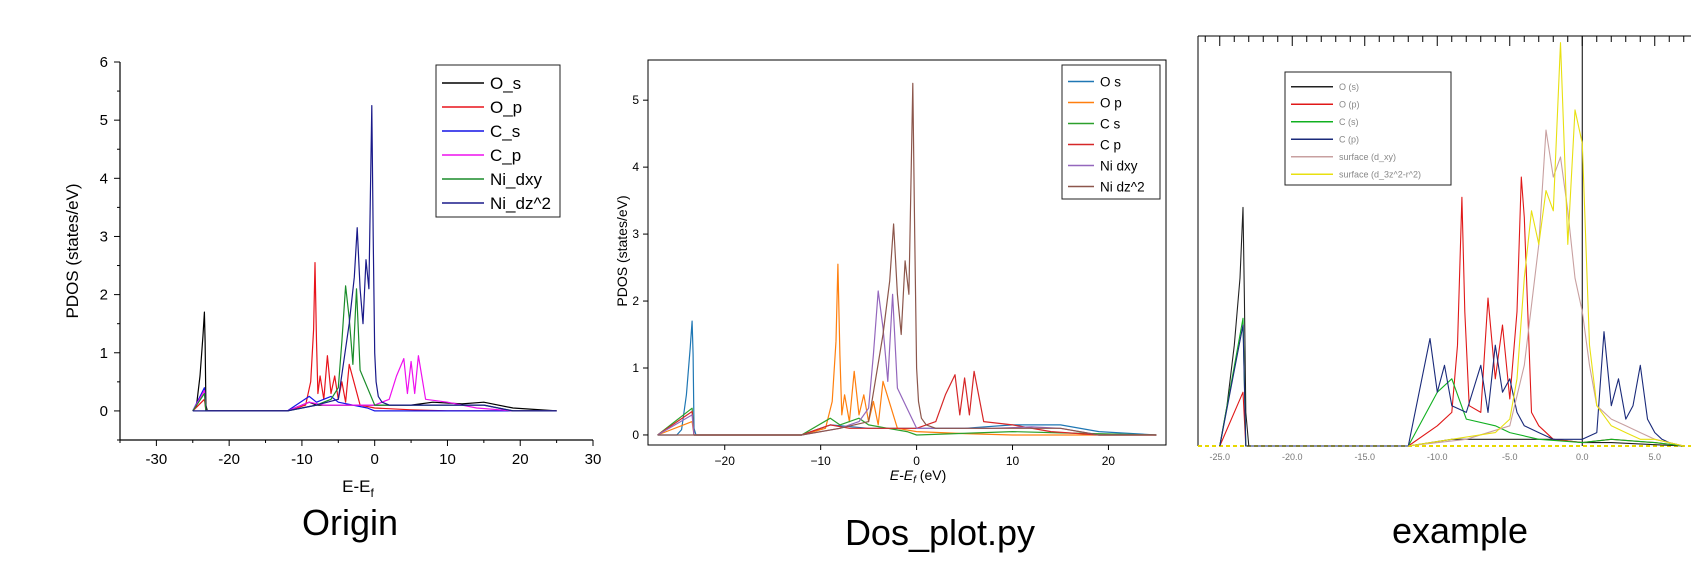 Image resolution: width=1698 pixels, height=581 pixels. Describe the element at coordinates (1110, 81) in the screenshot. I see `dos-legend-label-0: O s` at that location.